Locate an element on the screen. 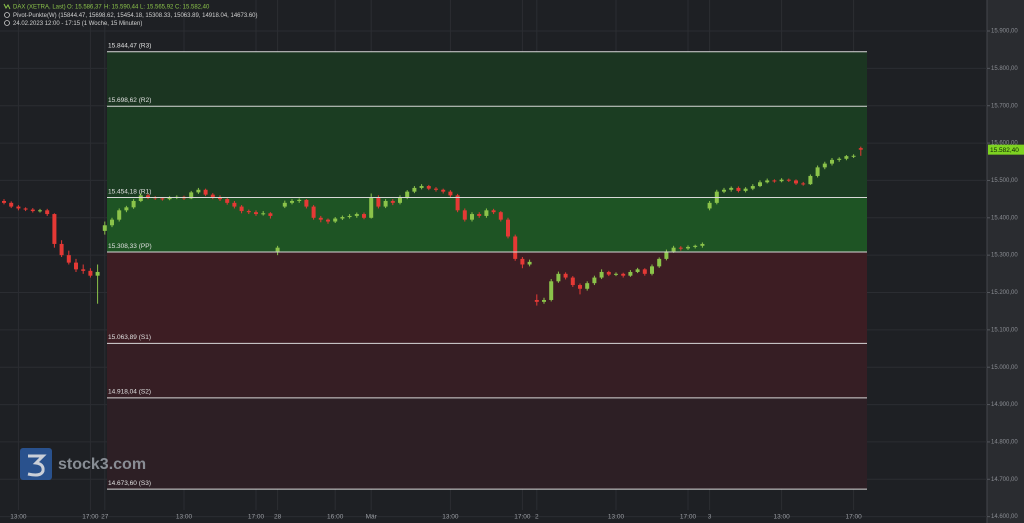 This screenshot has height=523, width=1024. y-tick-label: 14.700,00 is located at coordinates (1004, 480).